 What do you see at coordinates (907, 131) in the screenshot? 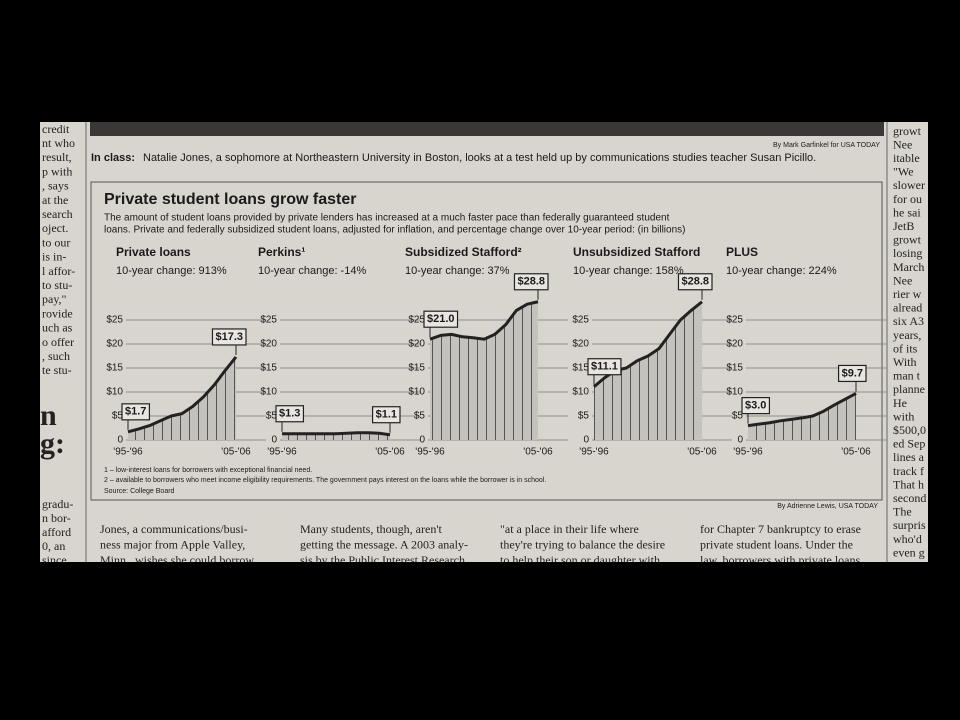
I see `column-text: growt` at bounding box center [907, 131].